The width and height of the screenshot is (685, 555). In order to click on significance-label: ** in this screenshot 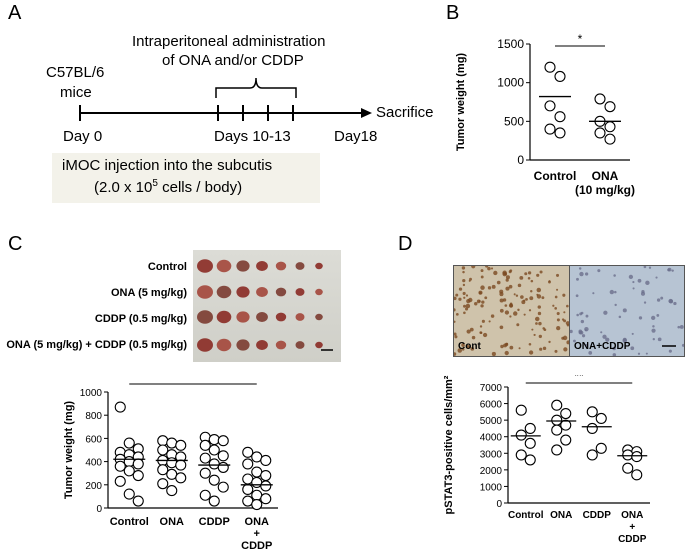, I will do `click(579, 379)`.